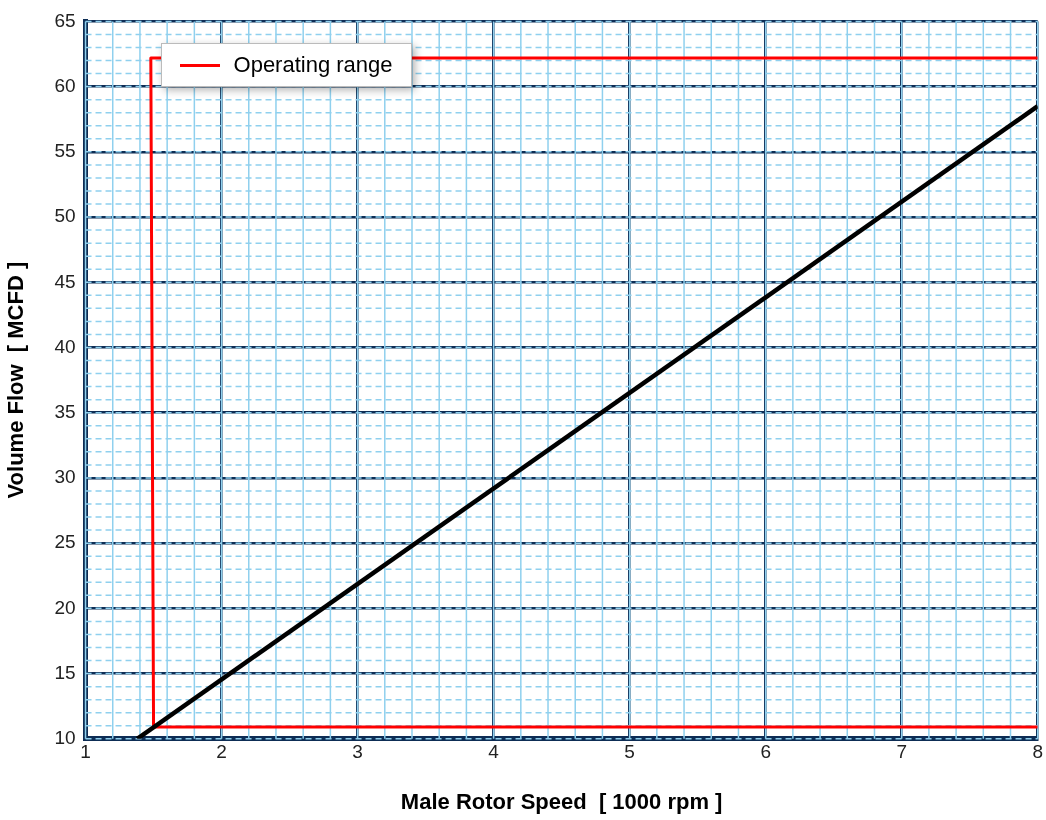  Describe the element at coordinates (629, 752) in the screenshot. I see `x-tick-label: 5` at that location.